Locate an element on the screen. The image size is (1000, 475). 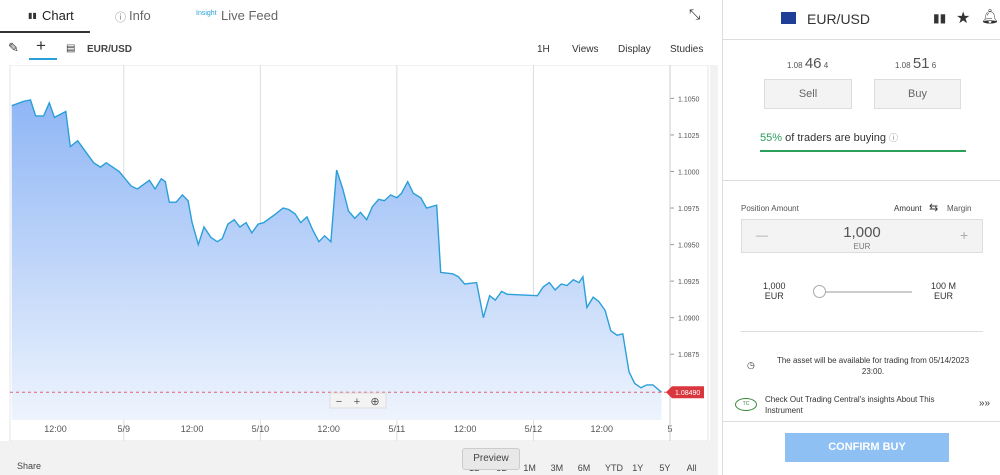
bell-icon: 🔔︎ is located at coordinates (990, 16).